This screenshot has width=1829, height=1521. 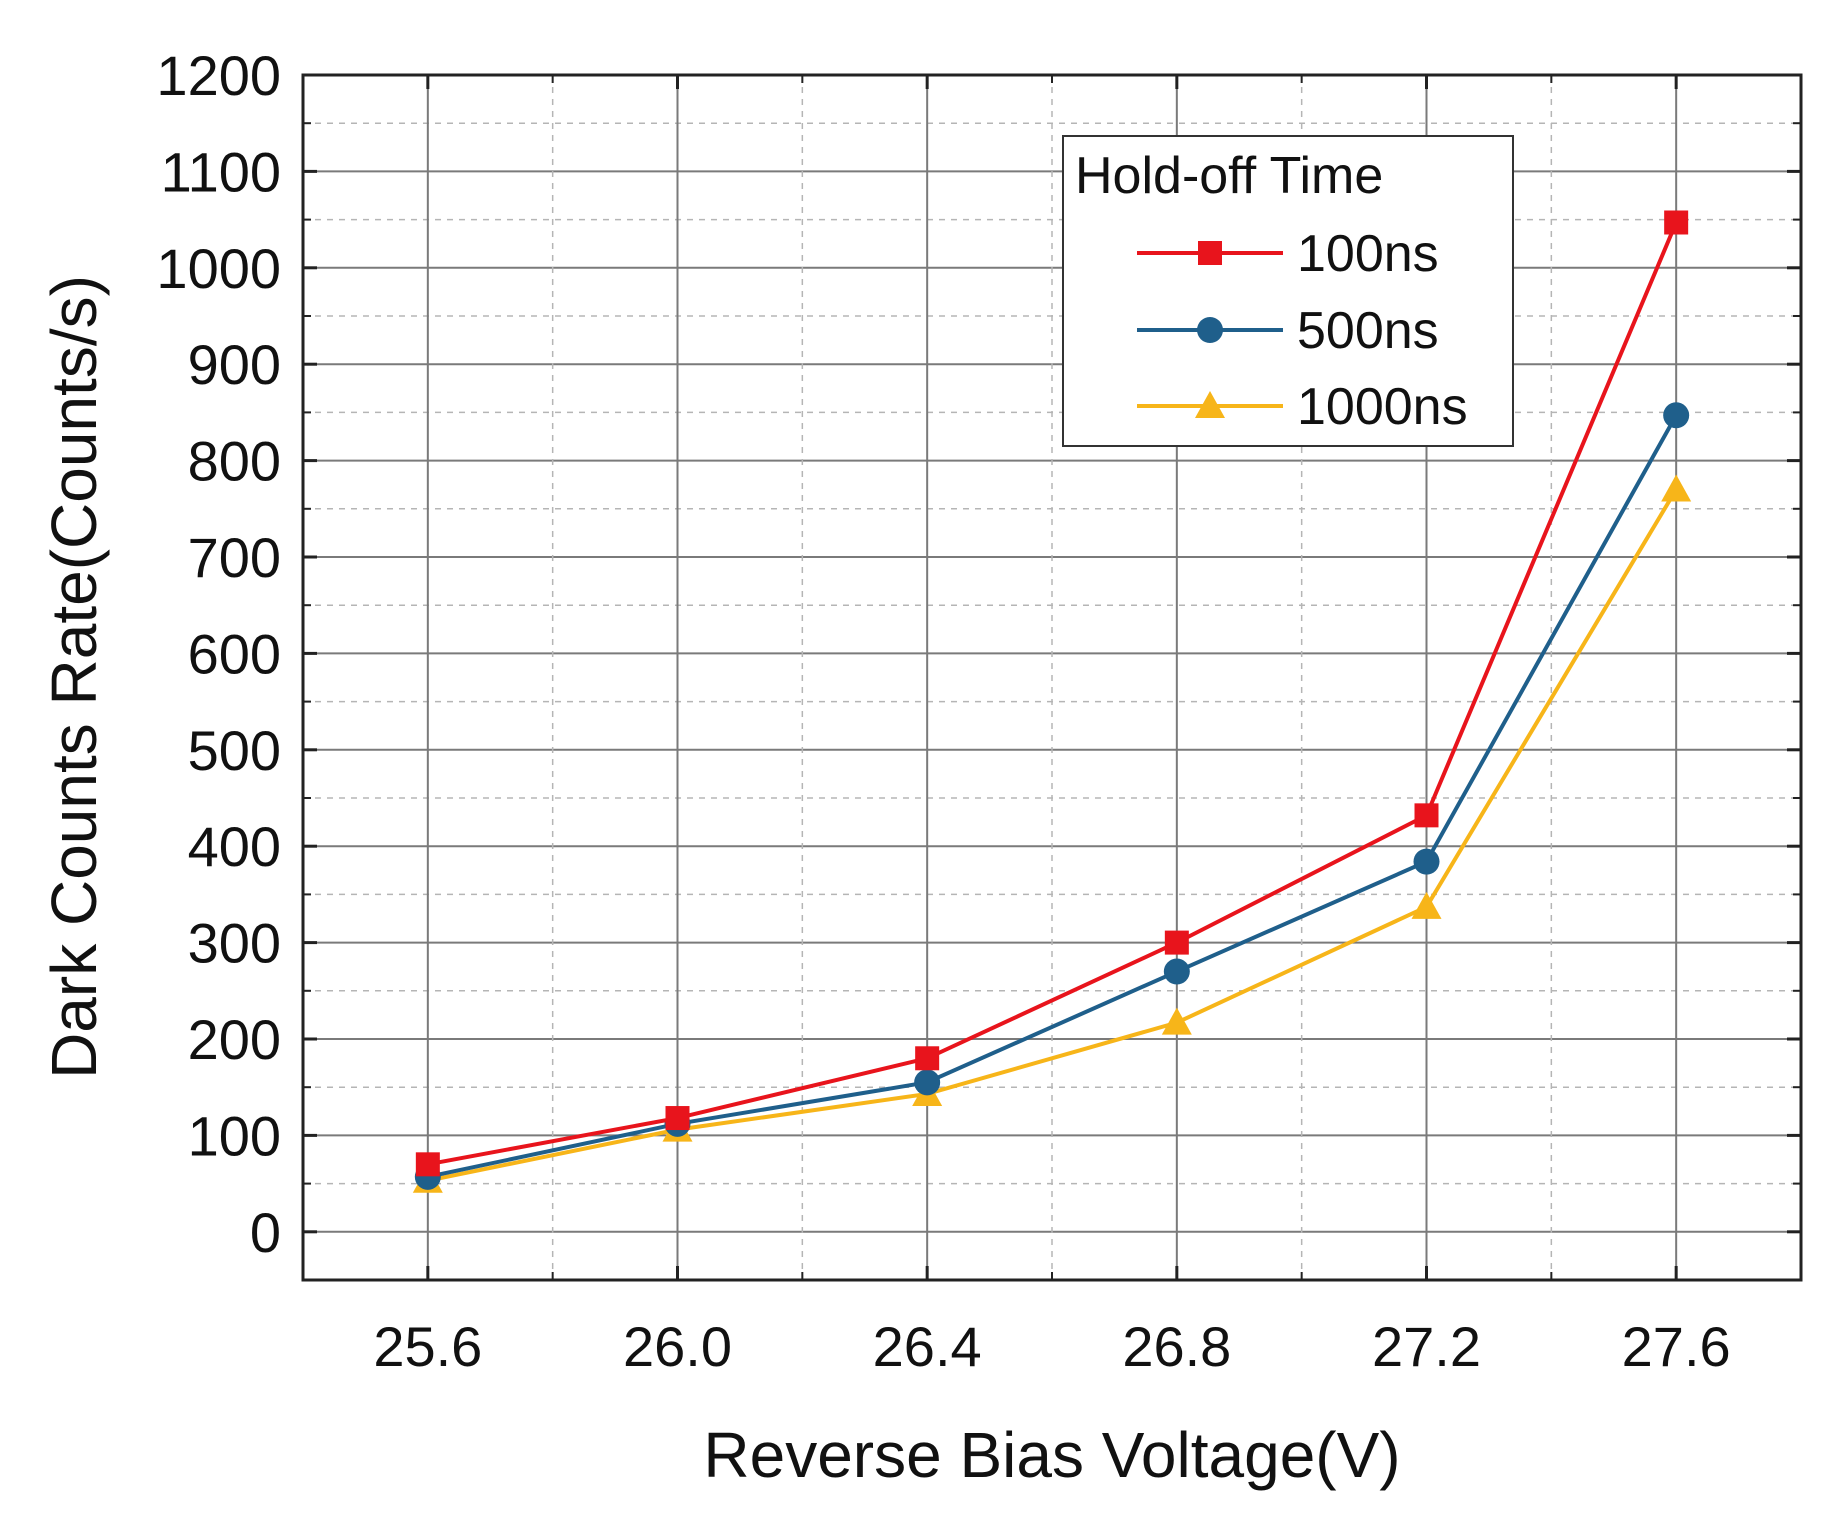 What do you see at coordinates (218, 268) in the screenshot?
I see `y-tick-label: 1000` at bounding box center [218, 268].